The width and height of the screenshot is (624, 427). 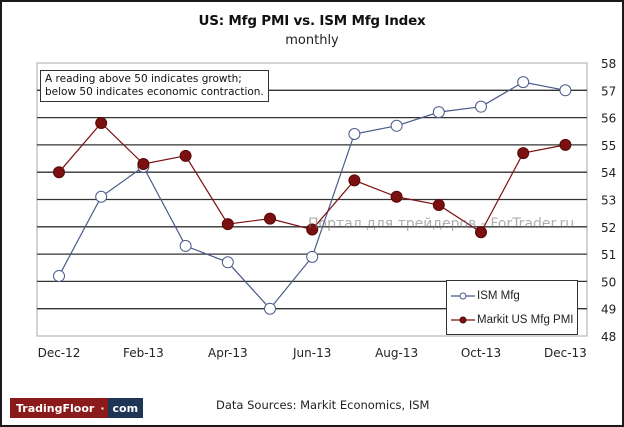 I want to click on annotation-line-2: below 50 indicates economic contraction., so click(x=154, y=92).